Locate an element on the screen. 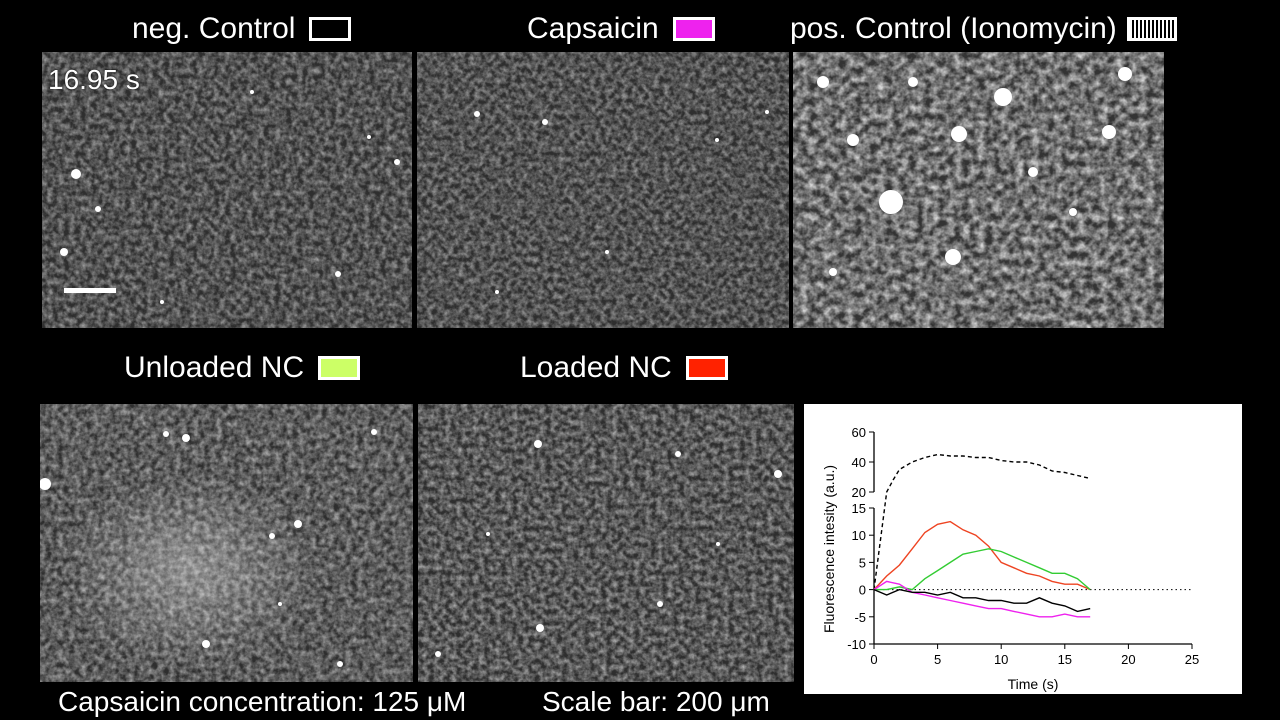 The width and height of the screenshot is (1280, 720). y-tick-label-lower: 5 is located at coordinates (862, 562).